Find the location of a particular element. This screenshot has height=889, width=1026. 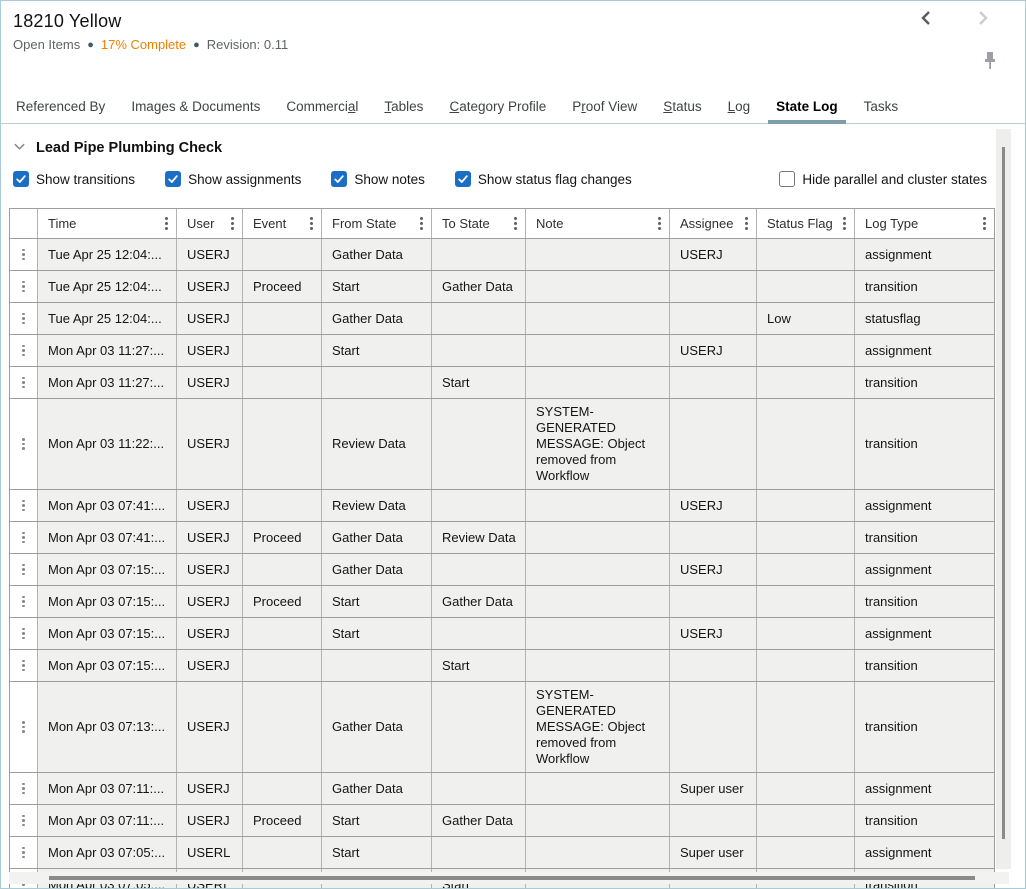

column-header-assignee: Assignee is located at coordinates (713, 223).